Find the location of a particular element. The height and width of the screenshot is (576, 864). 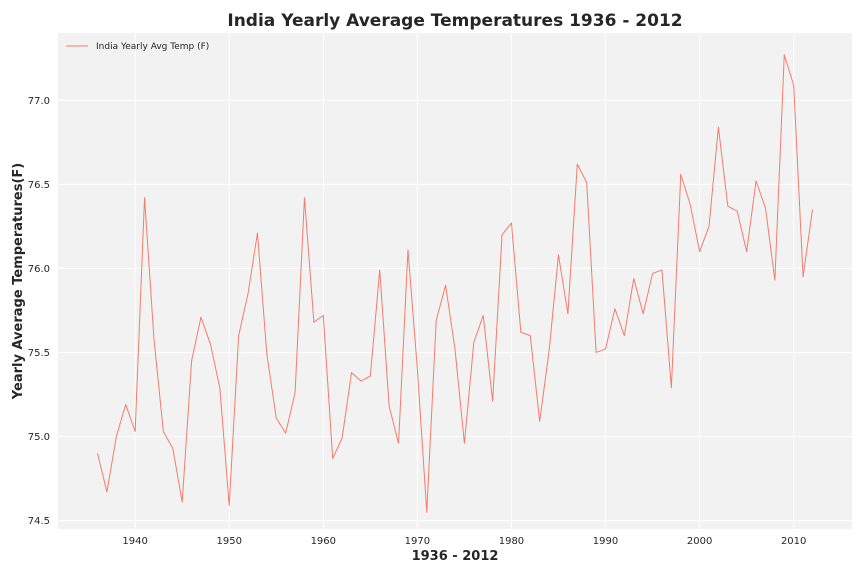

y-tick-label: 75.0 is located at coordinates (39, 437).